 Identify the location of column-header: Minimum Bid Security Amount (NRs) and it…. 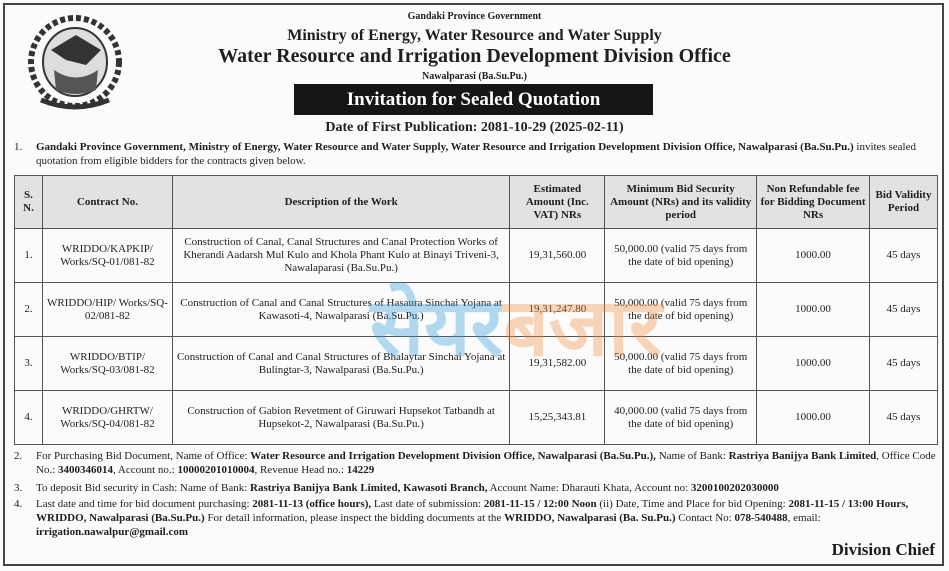
(681, 202).